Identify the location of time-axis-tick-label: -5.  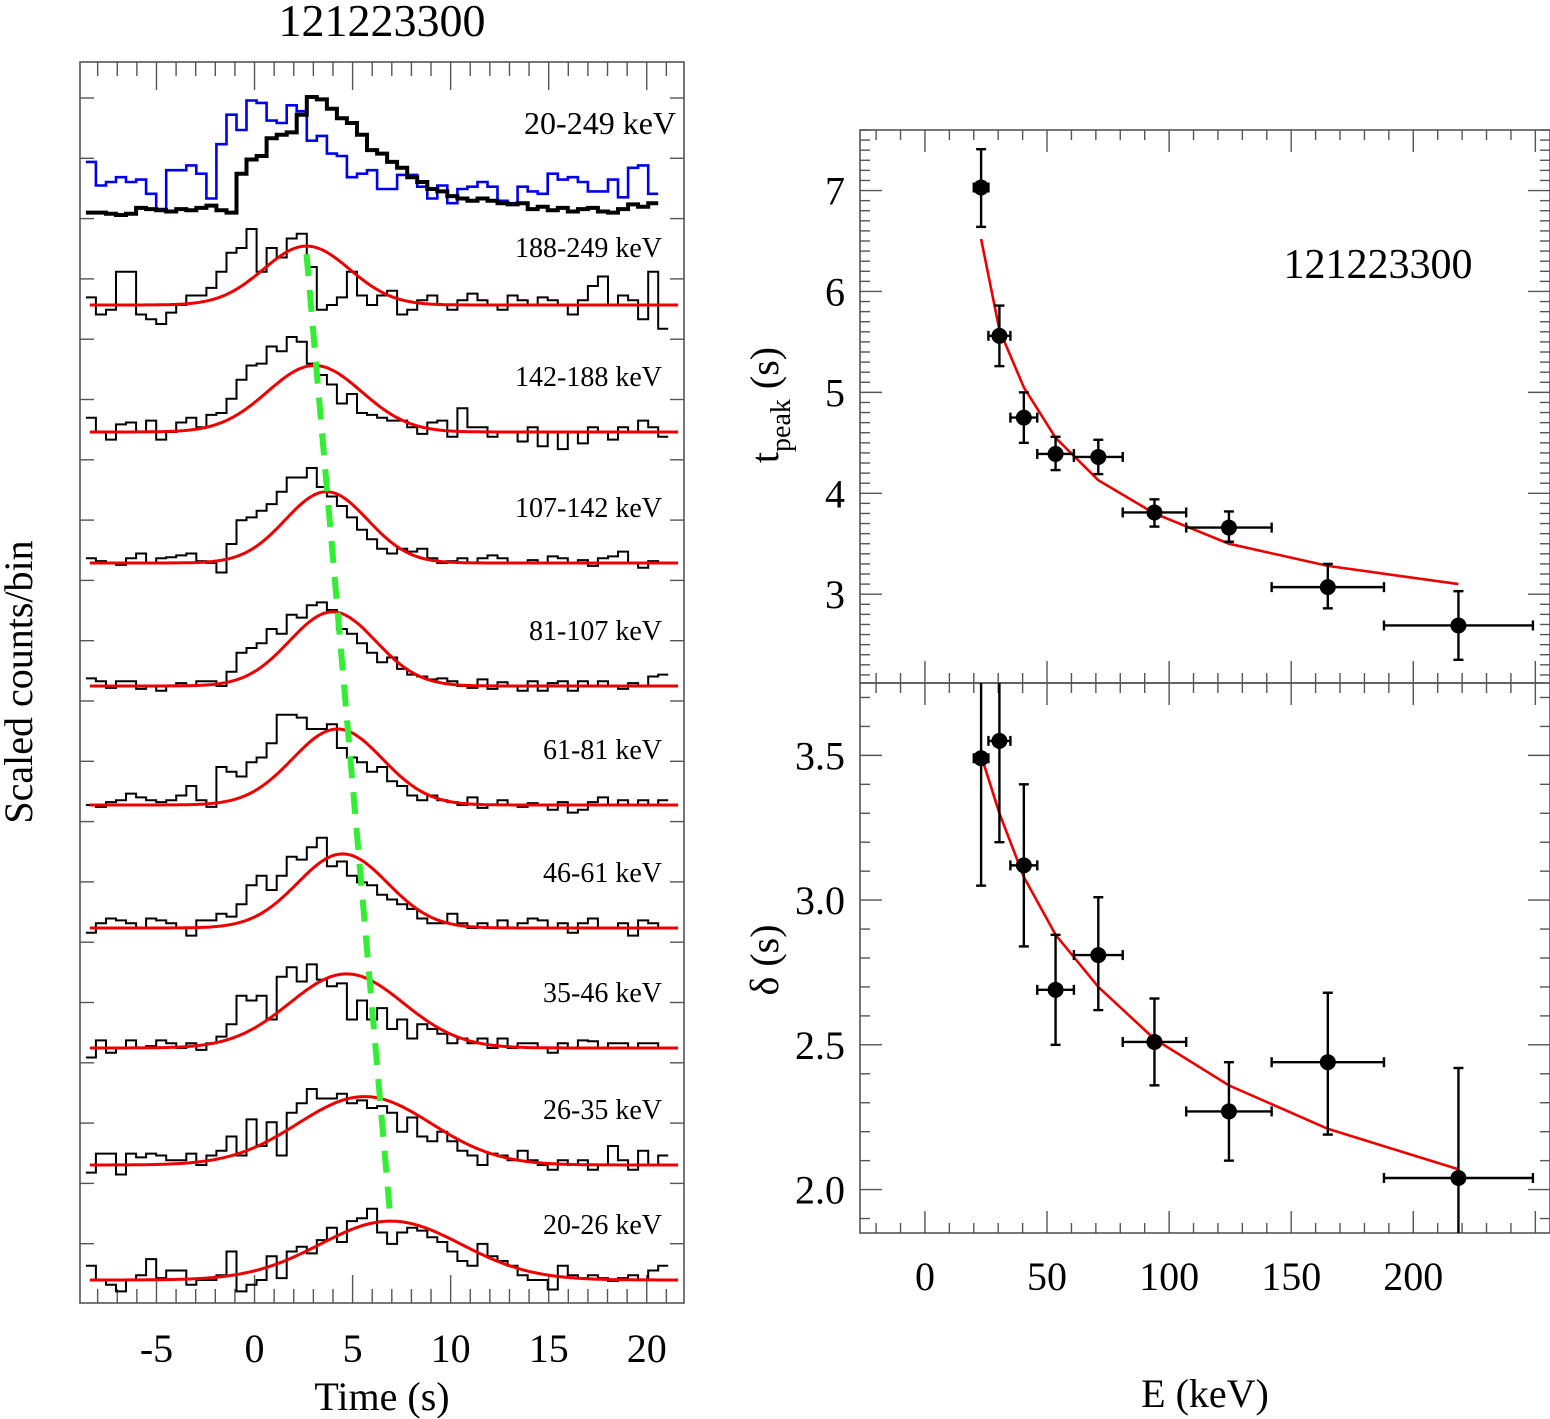
(156, 1348).